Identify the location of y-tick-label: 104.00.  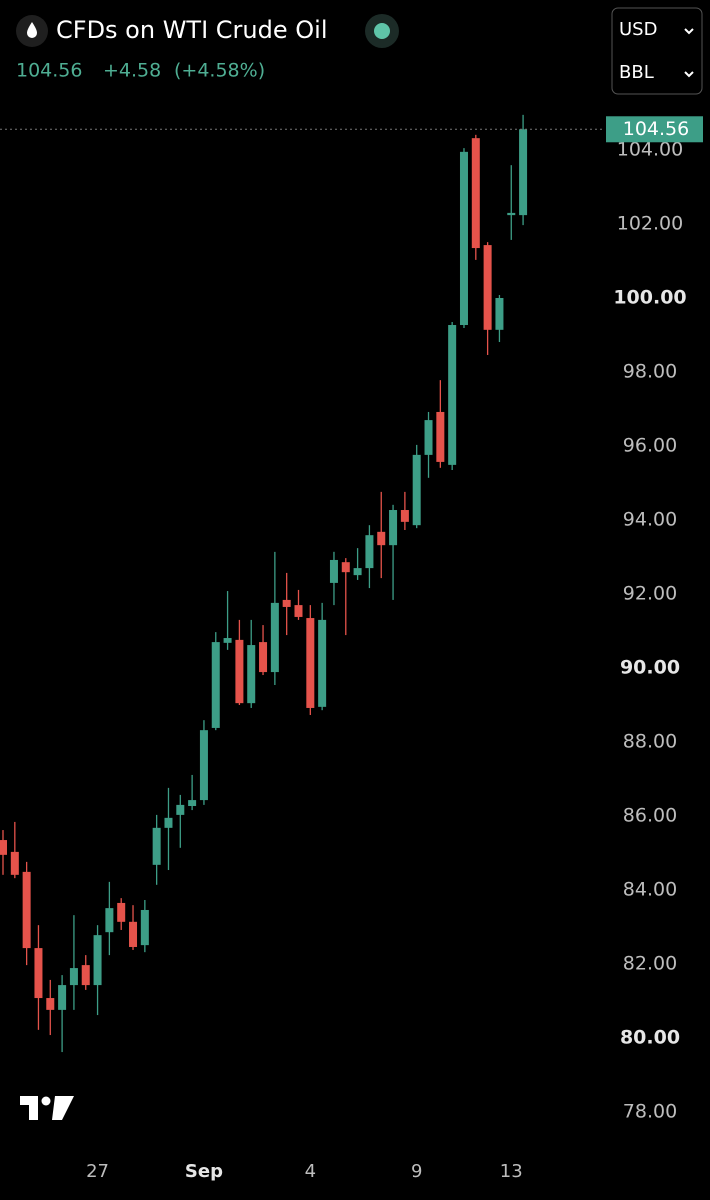
(650, 150).